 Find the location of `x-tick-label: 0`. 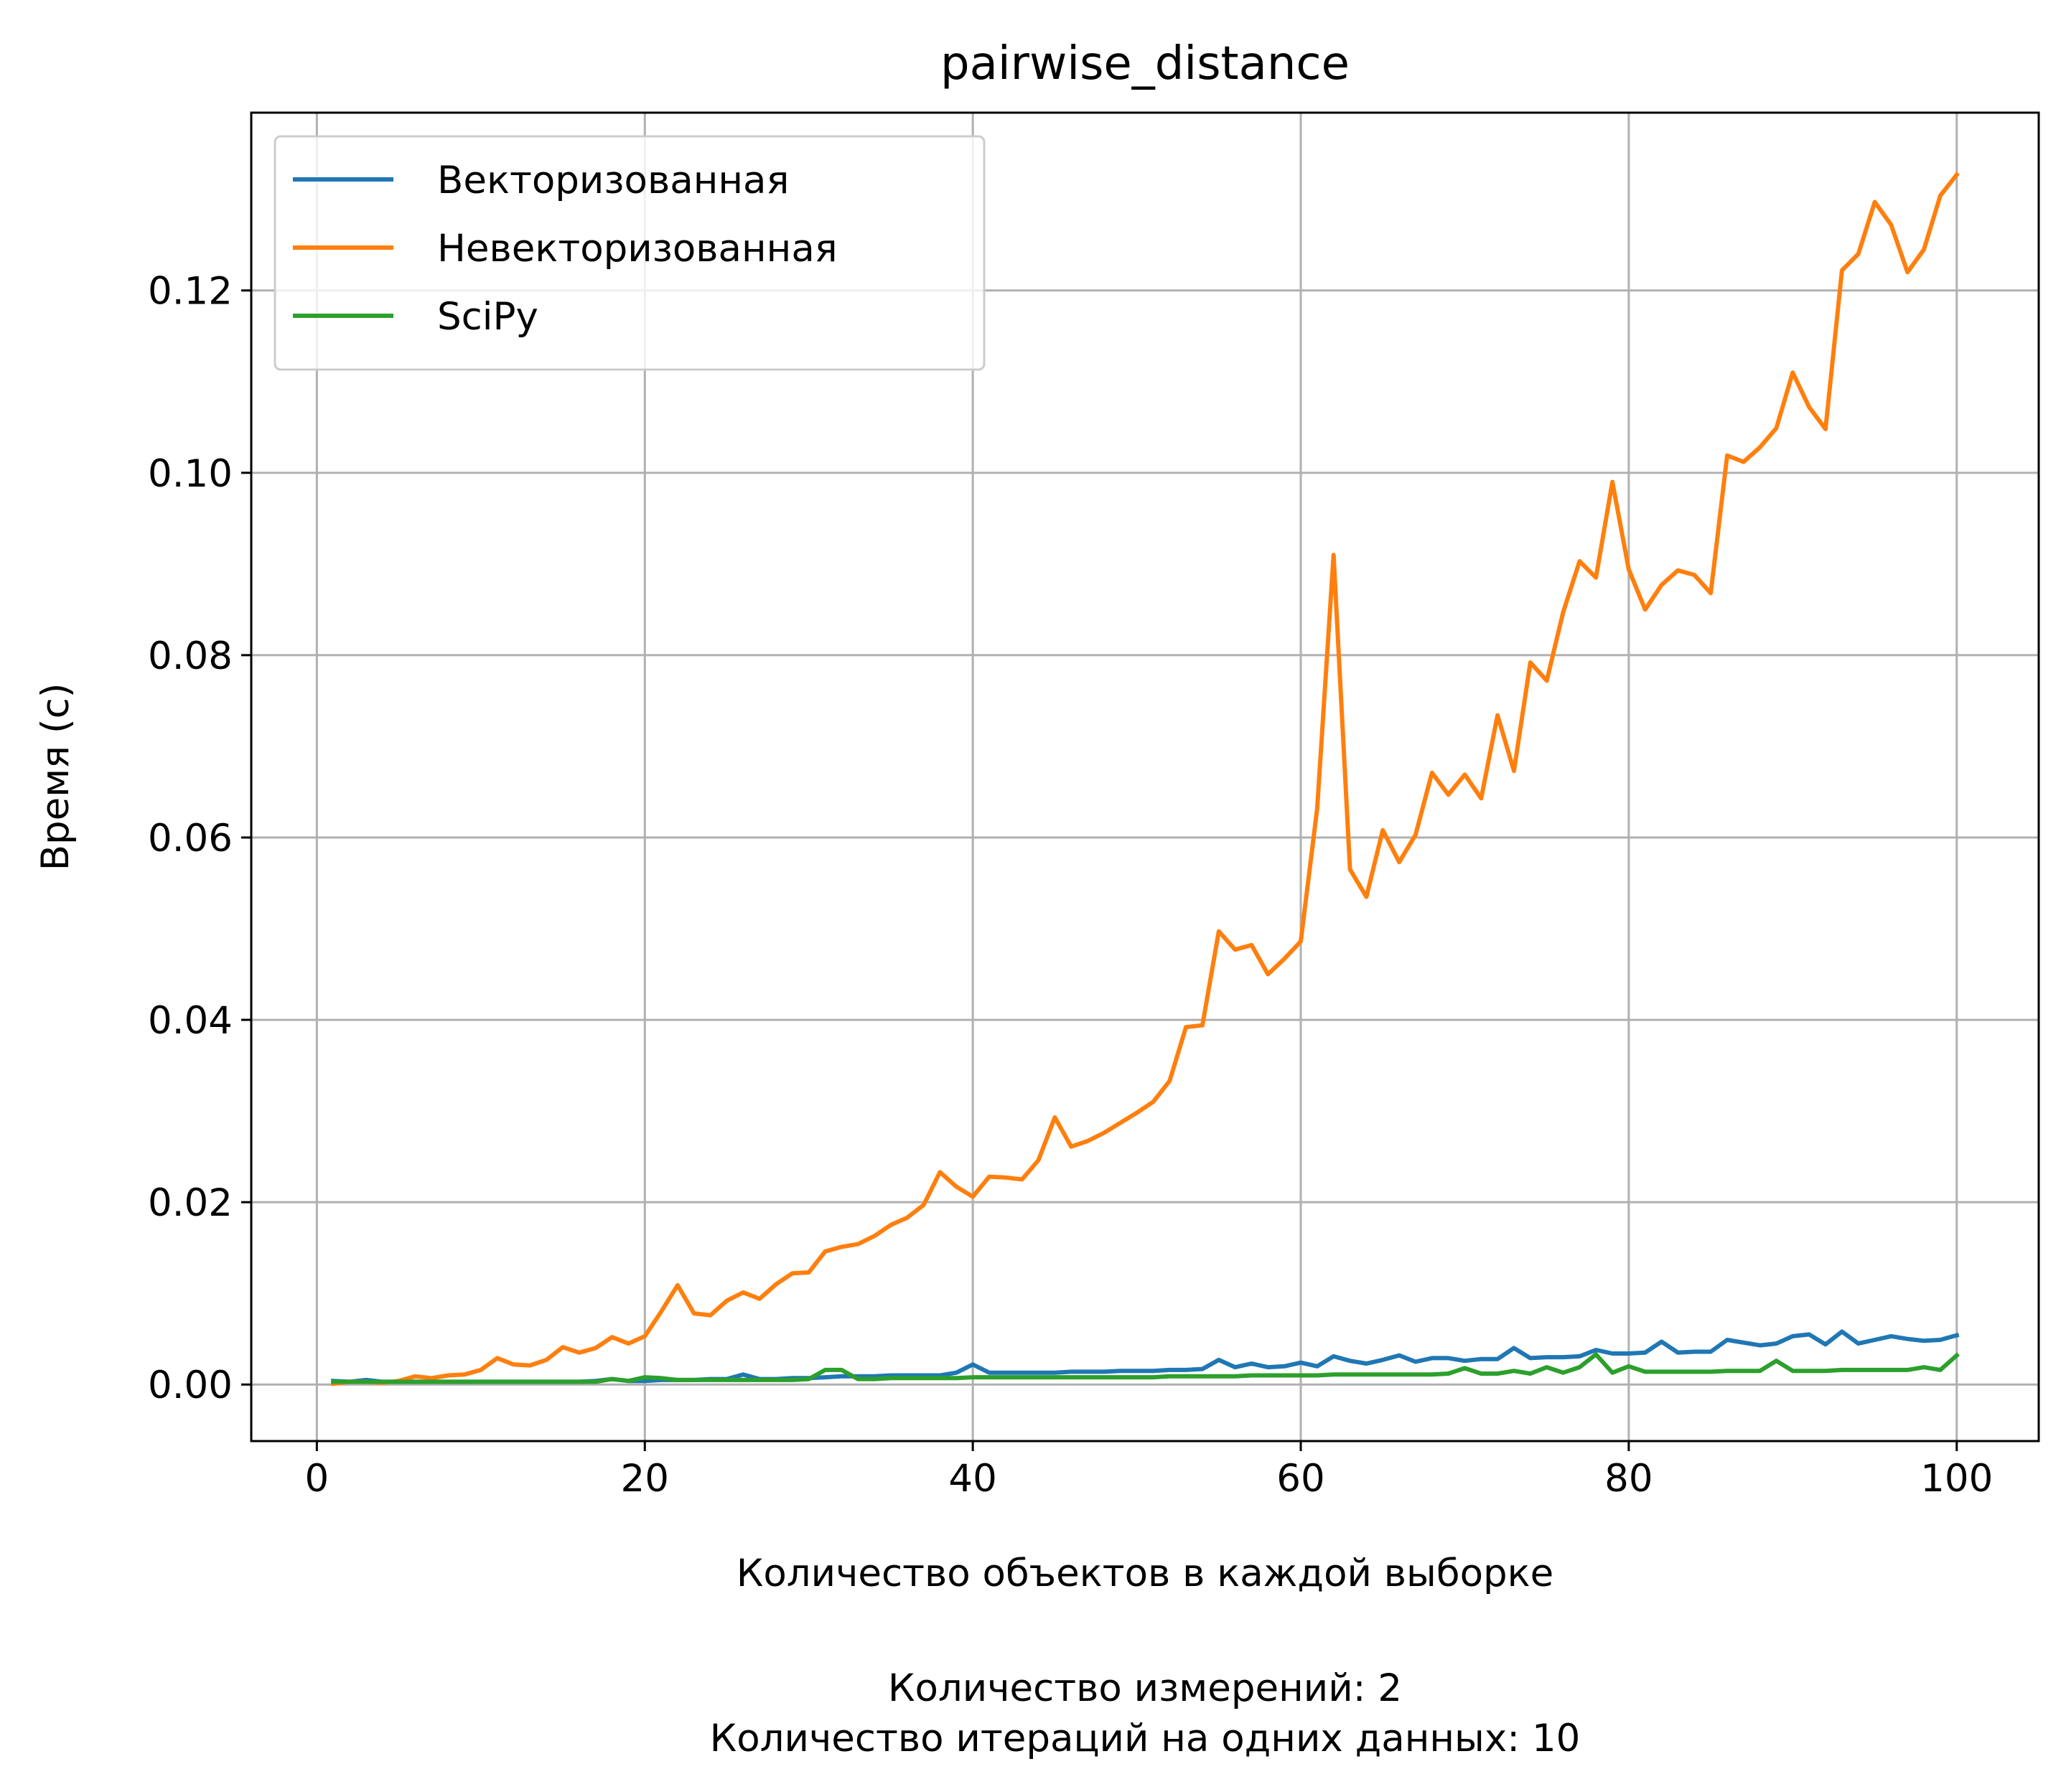

x-tick-label: 0 is located at coordinates (317, 1479).